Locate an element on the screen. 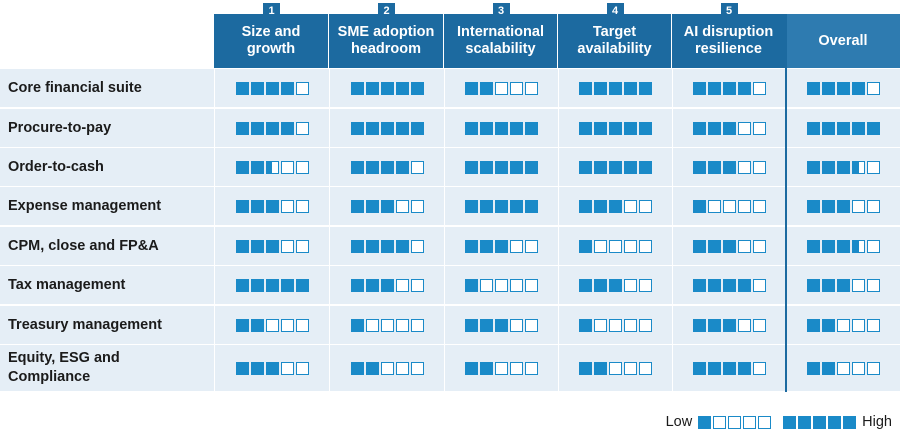  column-header-line: Target is located at coordinates (614, 32).